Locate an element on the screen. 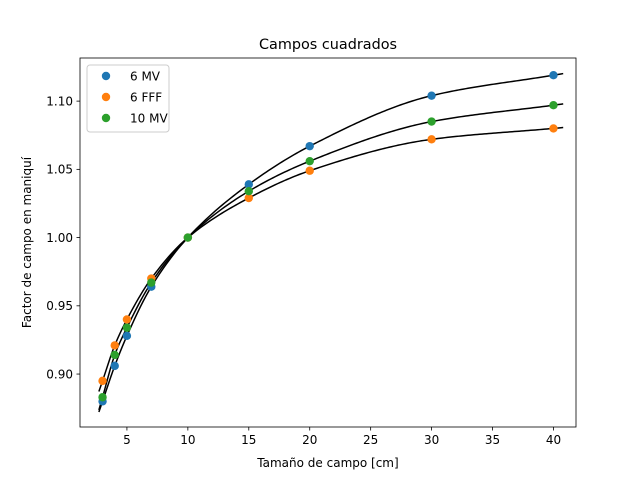  y-axis: 0.90 0.95 1.00 1.05 1.10 is located at coordinates (63, 237).